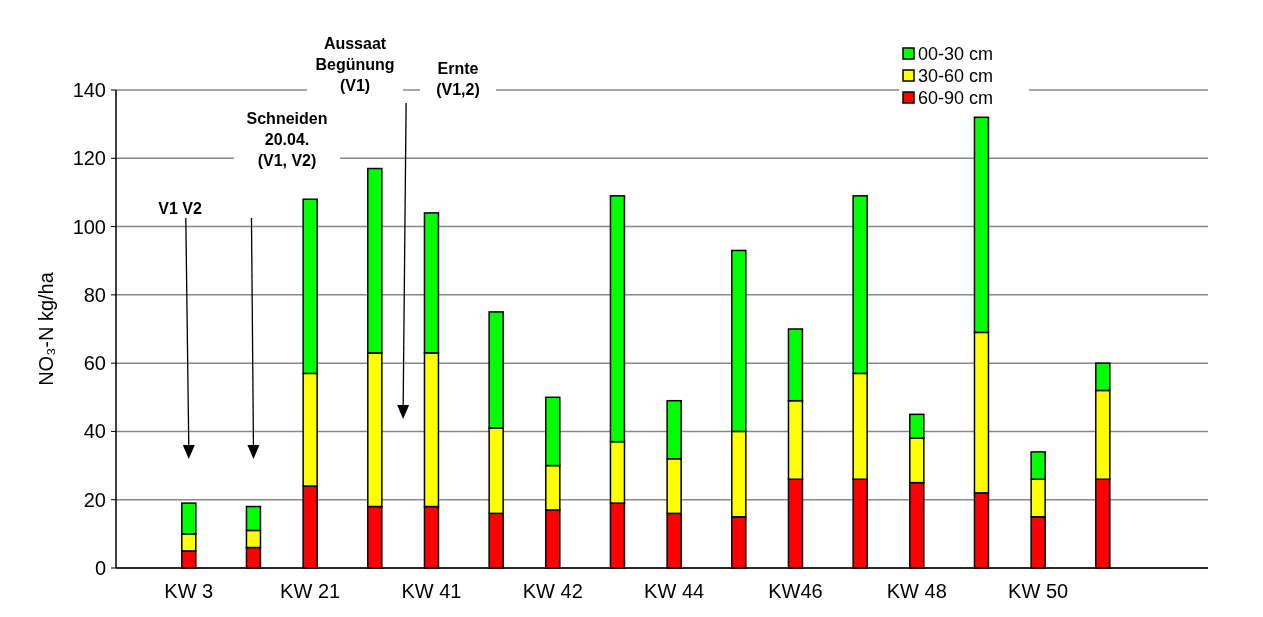  What do you see at coordinates (46, 328) in the screenshot?
I see `y-axis-title: NO₃-N kg/ha` at bounding box center [46, 328].